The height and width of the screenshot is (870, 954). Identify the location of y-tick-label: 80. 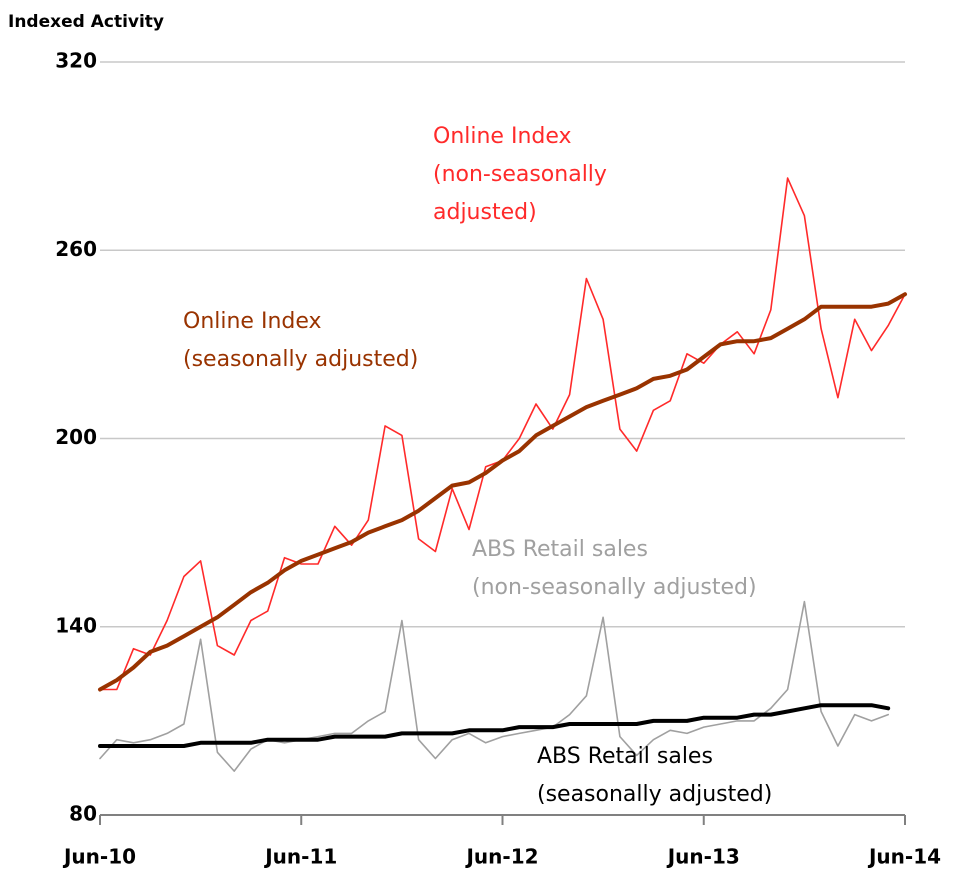
(83, 814).